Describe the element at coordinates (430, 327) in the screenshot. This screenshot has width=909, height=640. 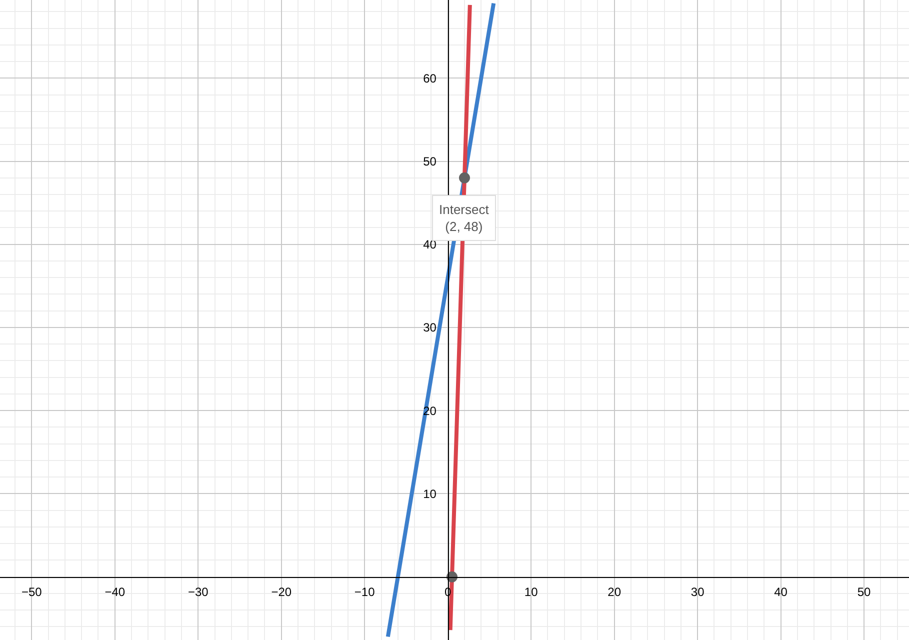
I see `y-tick-label: 30` at that location.